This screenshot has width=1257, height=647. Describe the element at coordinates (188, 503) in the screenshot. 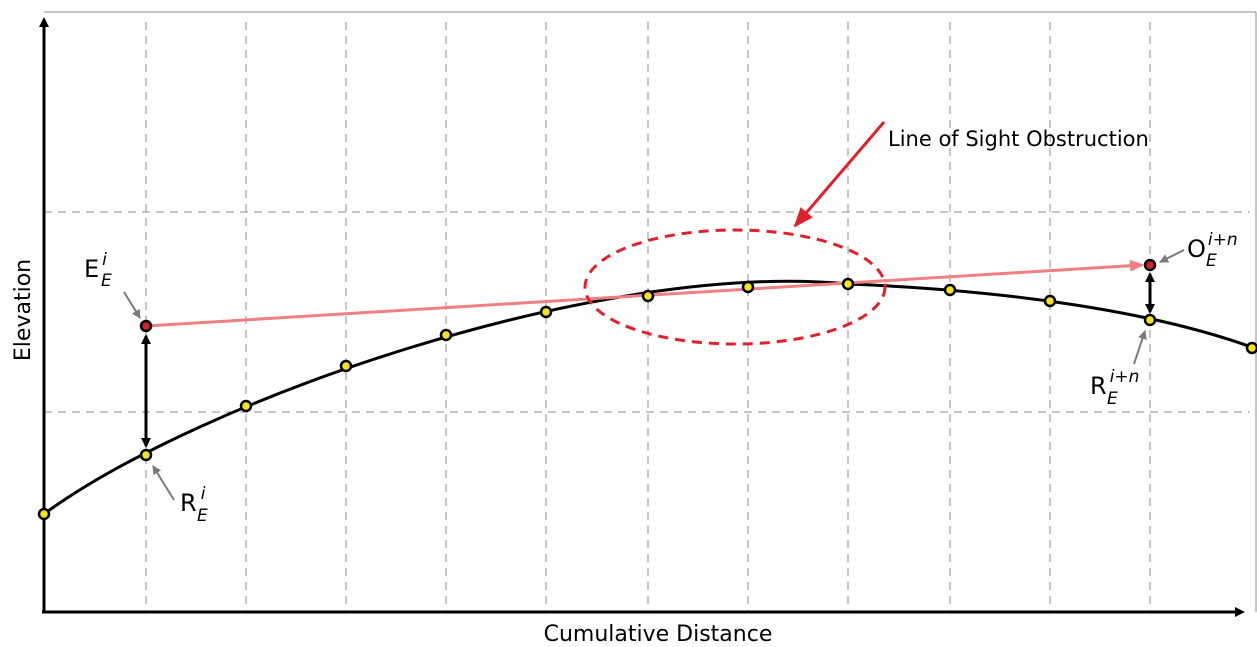

I see `eye-ground-label-base: R` at that location.